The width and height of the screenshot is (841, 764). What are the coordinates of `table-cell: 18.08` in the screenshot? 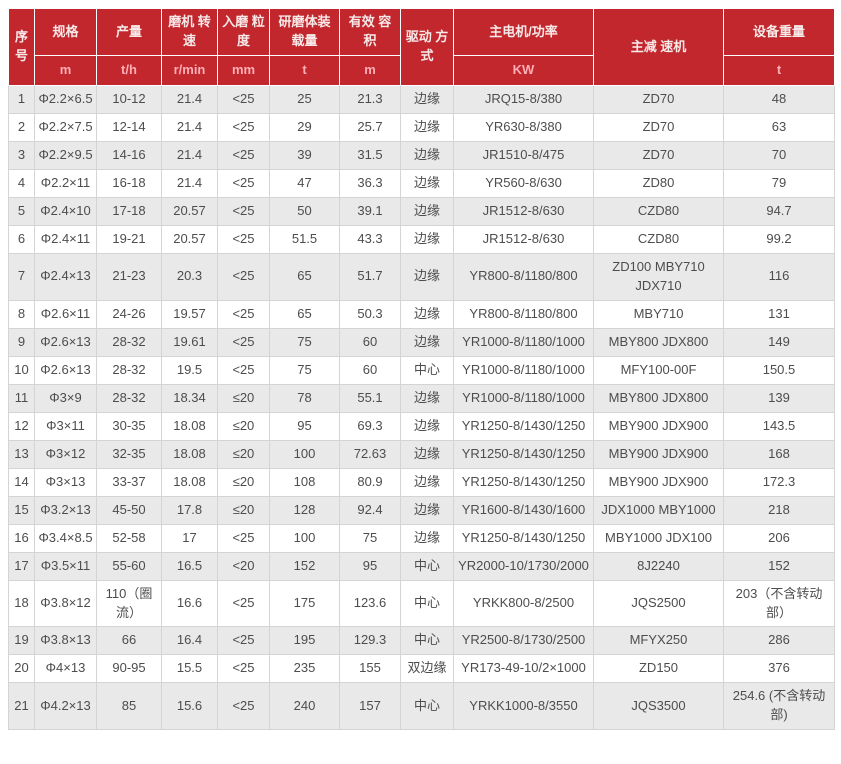 It's located at (189, 426).